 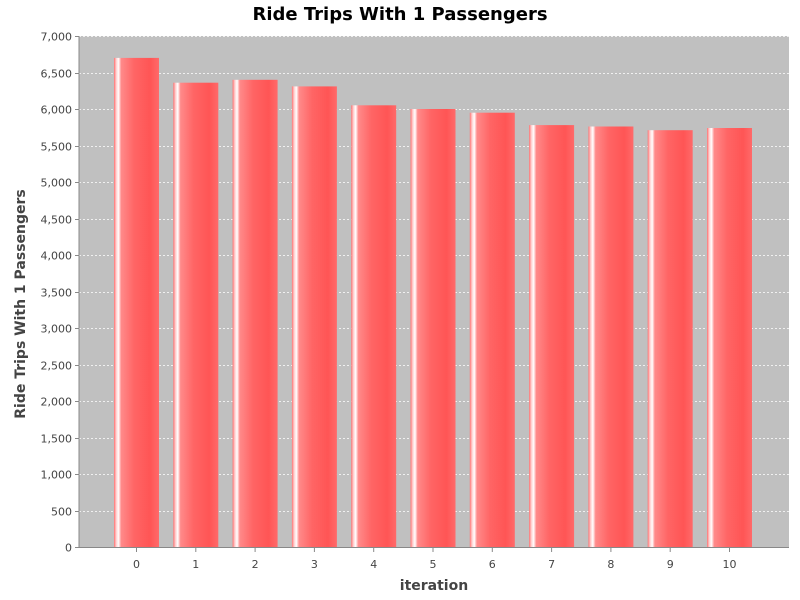 I want to click on y-tick-label: 4,500, so click(x=57, y=220).